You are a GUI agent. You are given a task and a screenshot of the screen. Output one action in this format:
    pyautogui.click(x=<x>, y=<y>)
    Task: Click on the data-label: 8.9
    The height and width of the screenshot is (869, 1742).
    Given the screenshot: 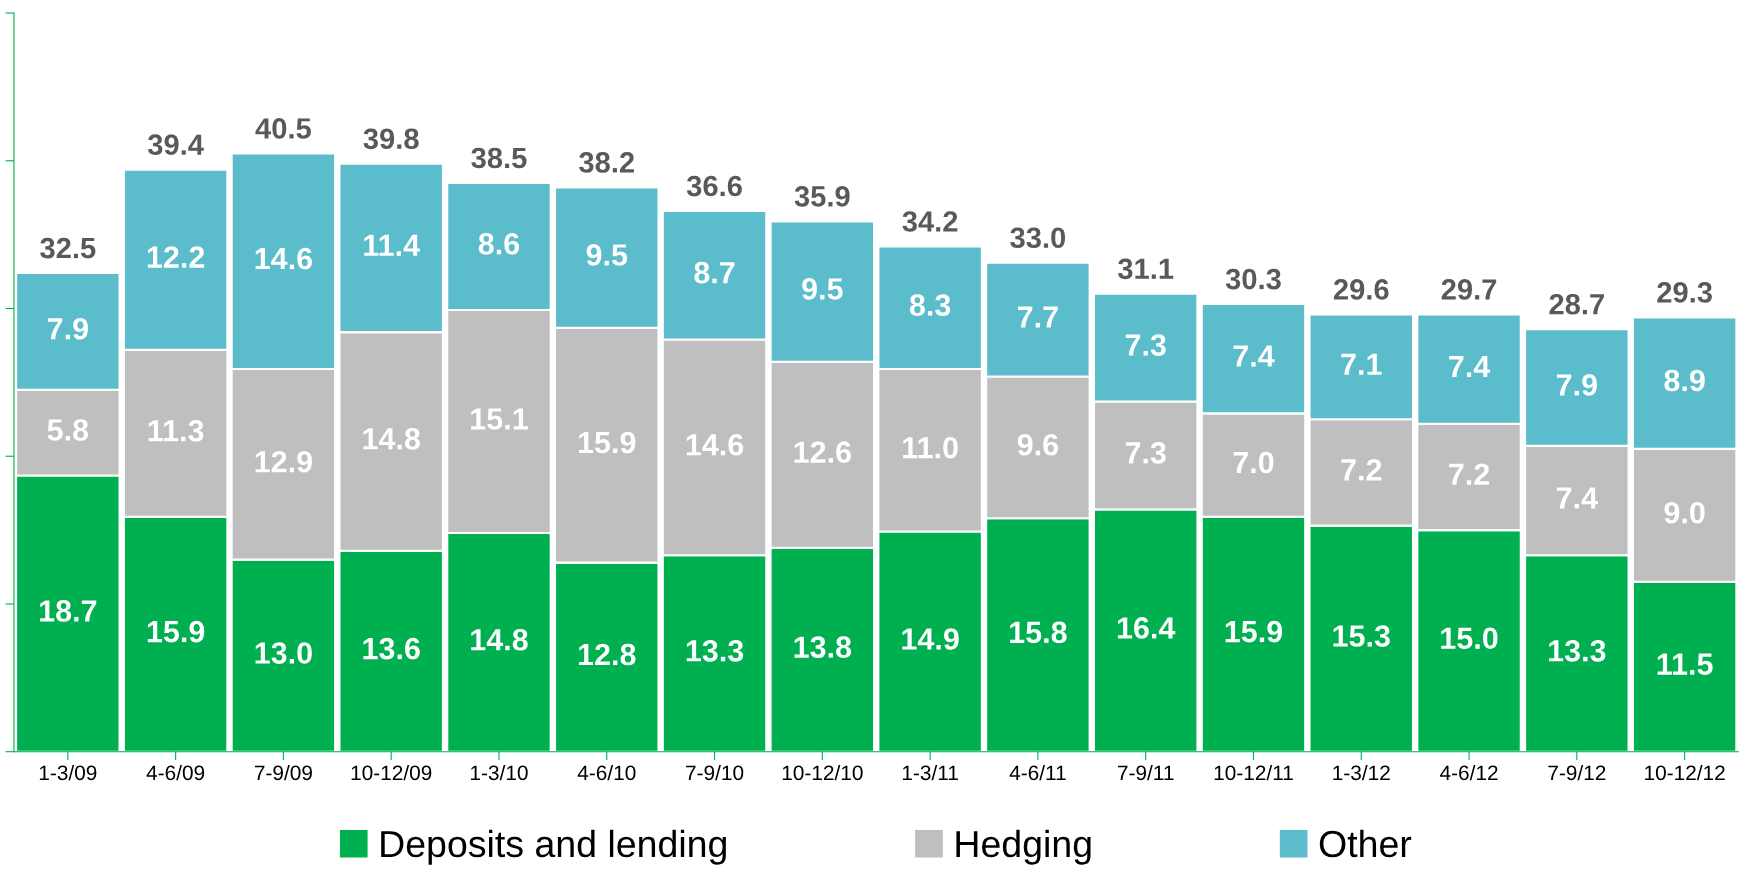 What is the action you would take?
    pyautogui.click(x=1684, y=380)
    